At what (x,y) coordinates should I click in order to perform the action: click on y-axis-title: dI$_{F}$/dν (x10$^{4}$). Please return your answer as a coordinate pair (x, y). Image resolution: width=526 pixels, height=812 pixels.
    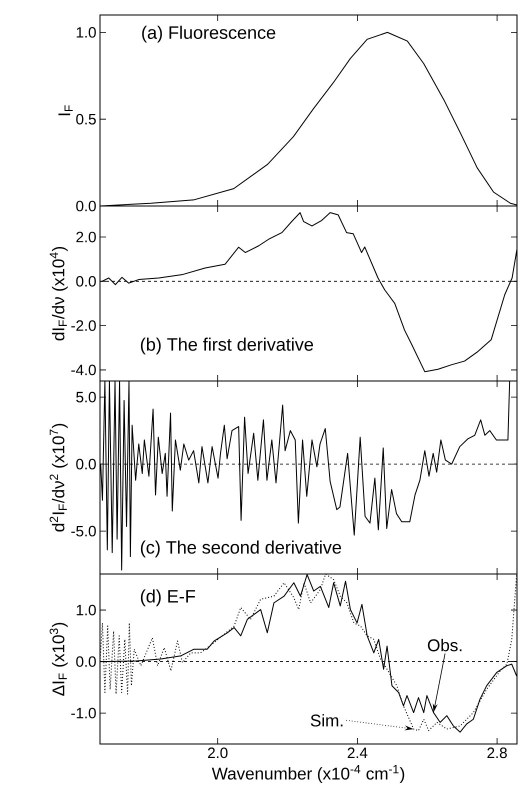
    Looking at the image, I should click on (59, 293).